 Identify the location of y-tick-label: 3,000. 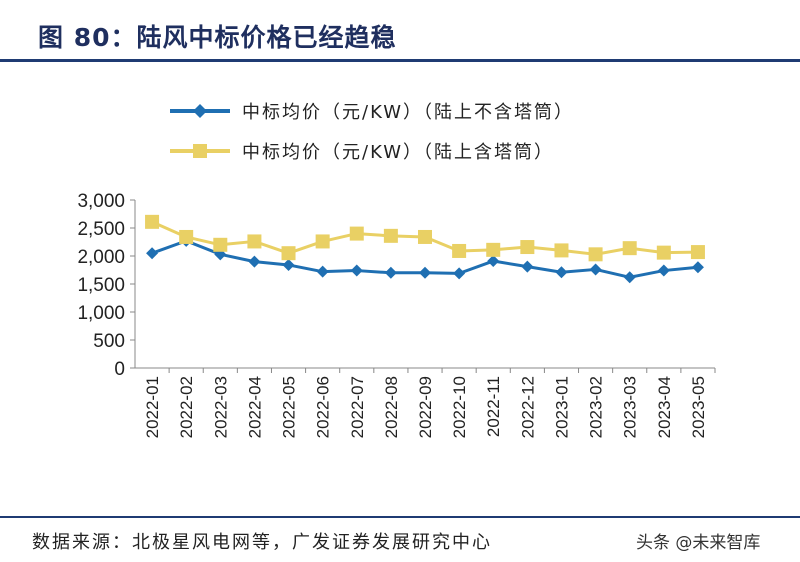
(101, 201).